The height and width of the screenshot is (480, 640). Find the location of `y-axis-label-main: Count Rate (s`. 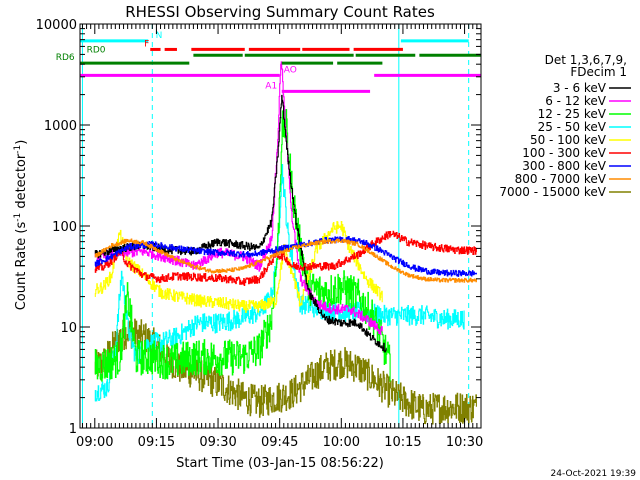

y-axis-label-main: Count Rate (s is located at coordinates (21, 266).